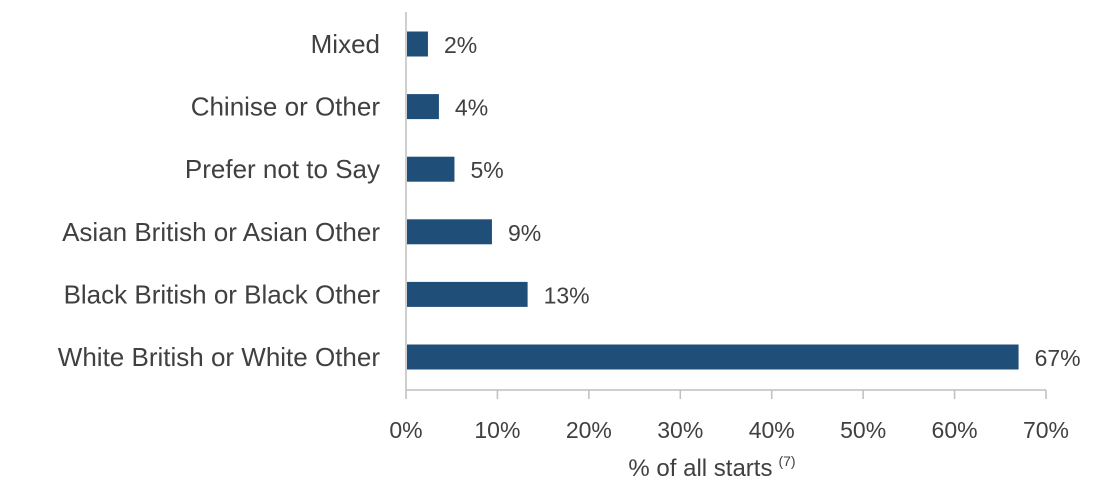 The height and width of the screenshot is (487, 1093). Describe the element at coordinates (1058, 358) in the screenshot. I see `bar-value-label: 67%` at that location.